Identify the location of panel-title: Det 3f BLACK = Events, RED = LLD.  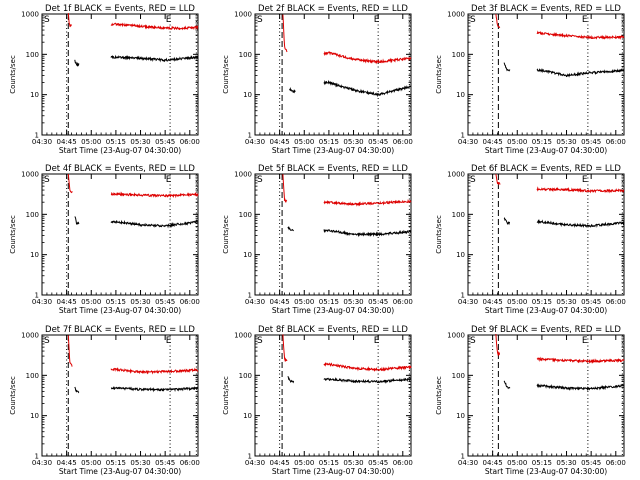
(546, 9).